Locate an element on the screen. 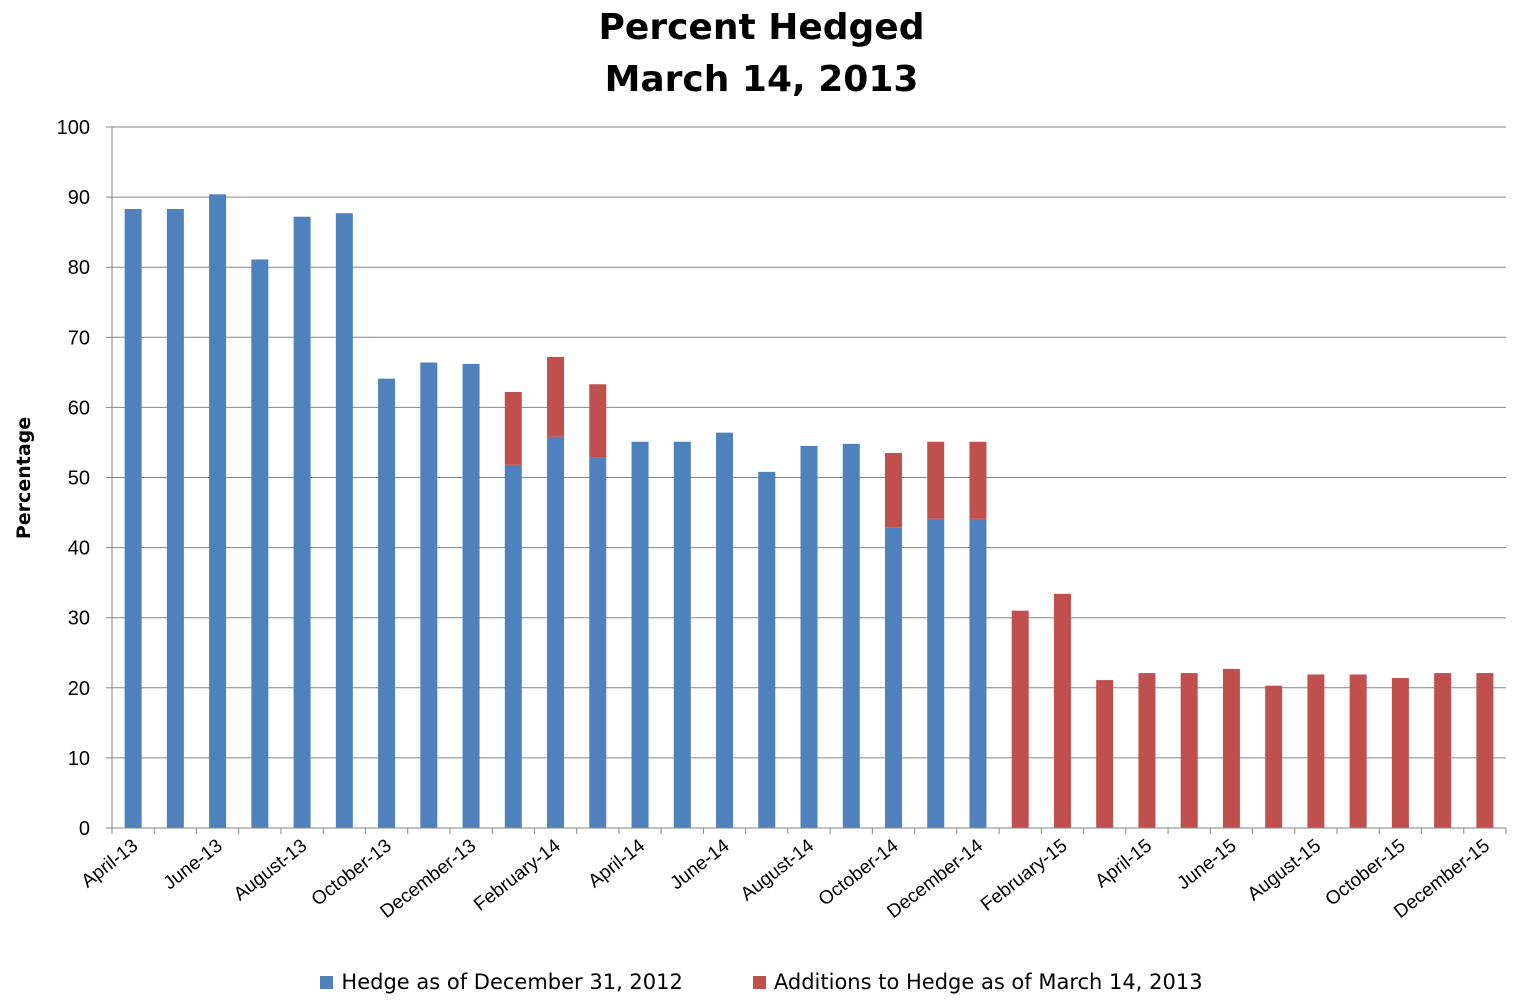  y-tick-label: 50 is located at coordinates (79, 479).